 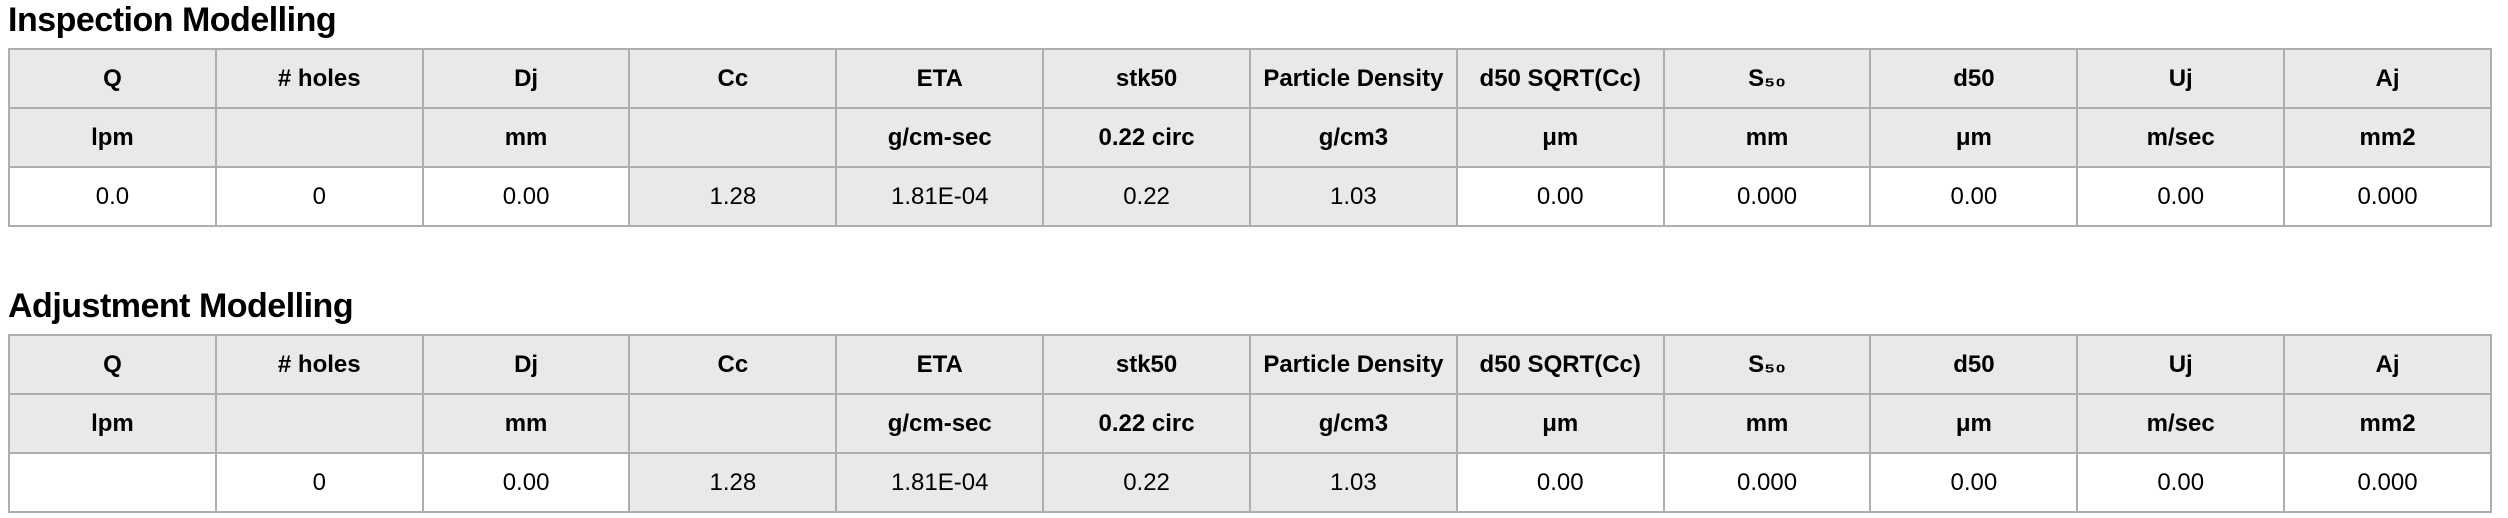 I want to click on inspection-d50-sqrt-cc-unit: μm, so click(x=1560, y=137).